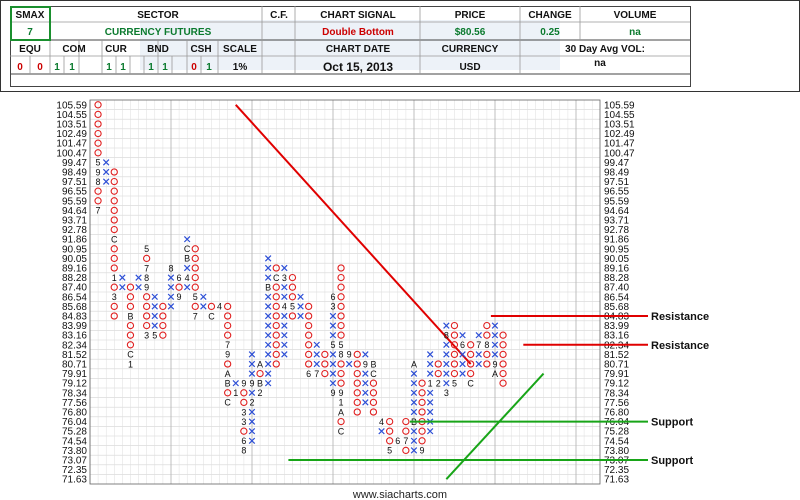 The height and width of the screenshot is (500, 800). Describe the element at coordinates (74, 422) in the screenshot. I see `y-tick-label-left: 76.04` at that location.